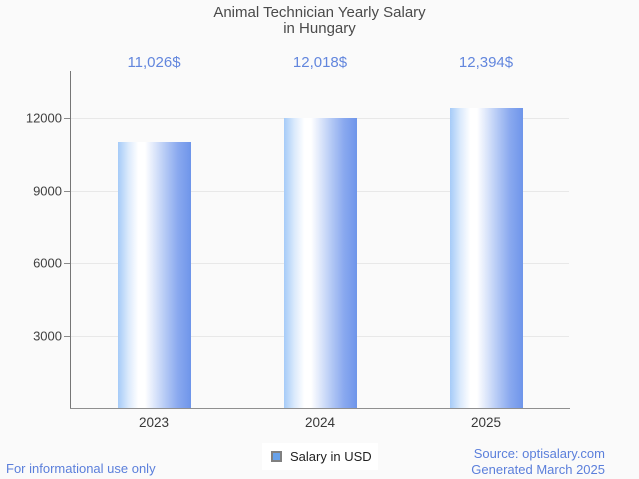 Image resolution: width=639 pixels, height=479 pixels. Describe the element at coordinates (486, 422) in the screenshot. I see `x-axis-label-2025: 2025` at that location.